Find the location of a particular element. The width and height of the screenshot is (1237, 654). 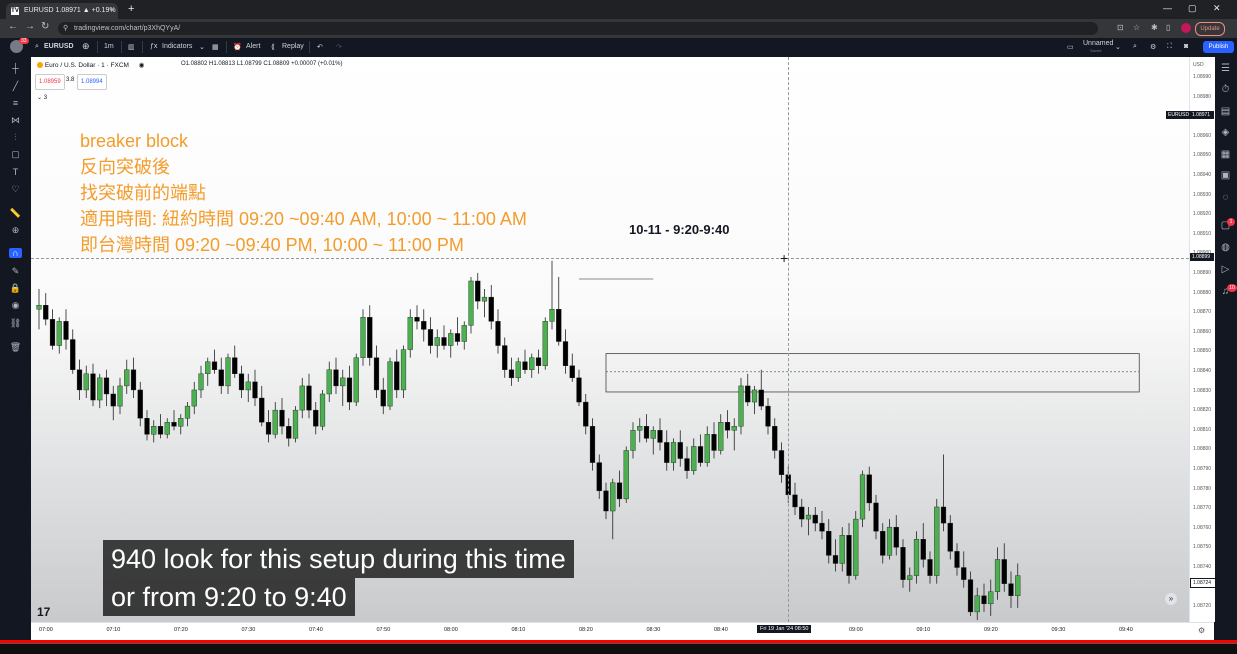

geometric-shapes-icon: ▢ is located at coordinates (15, 154).